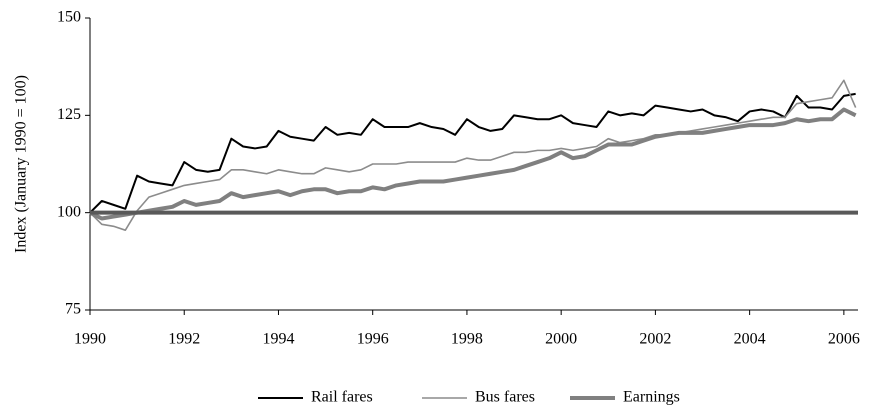 The width and height of the screenshot is (870, 417). Describe the element at coordinates (69, 17) in the screenshot. I see `y-tick-label: 150` at that location.